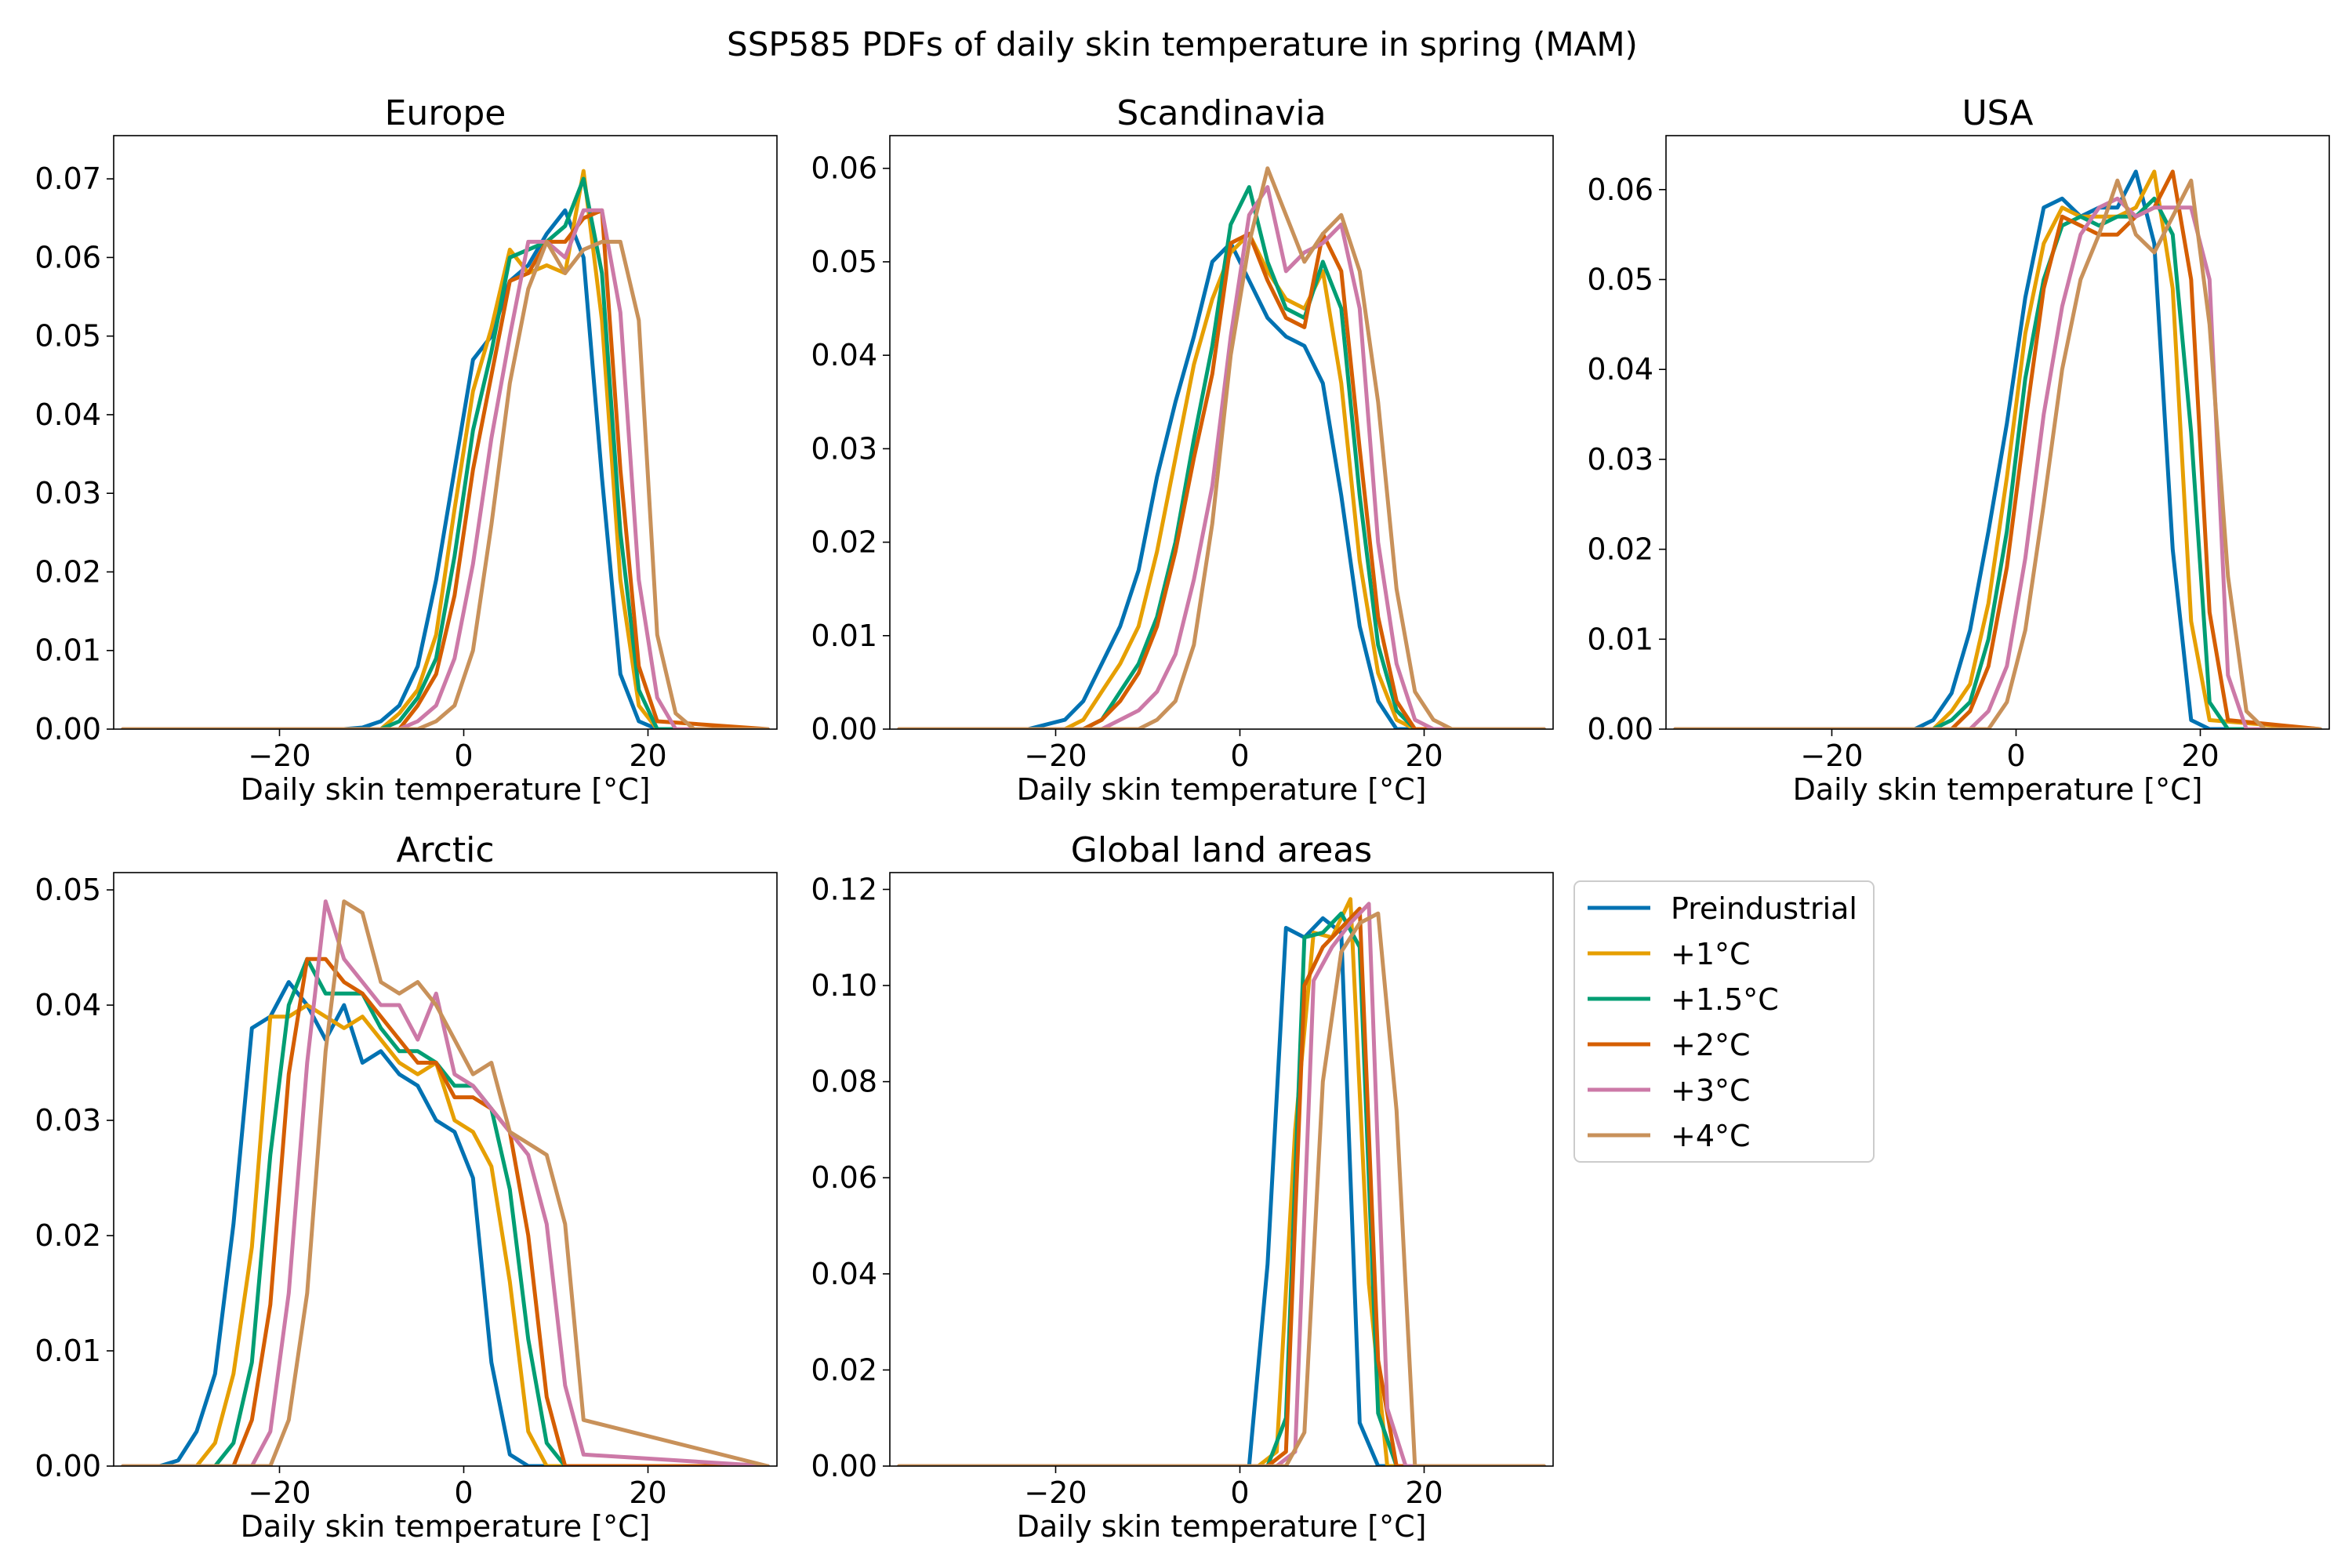 This screenshot has width=2352, height=1568. Describe the element at coordinates (1711, 1045) in the screenshot. I see `legend-label: +2°C` at that location.